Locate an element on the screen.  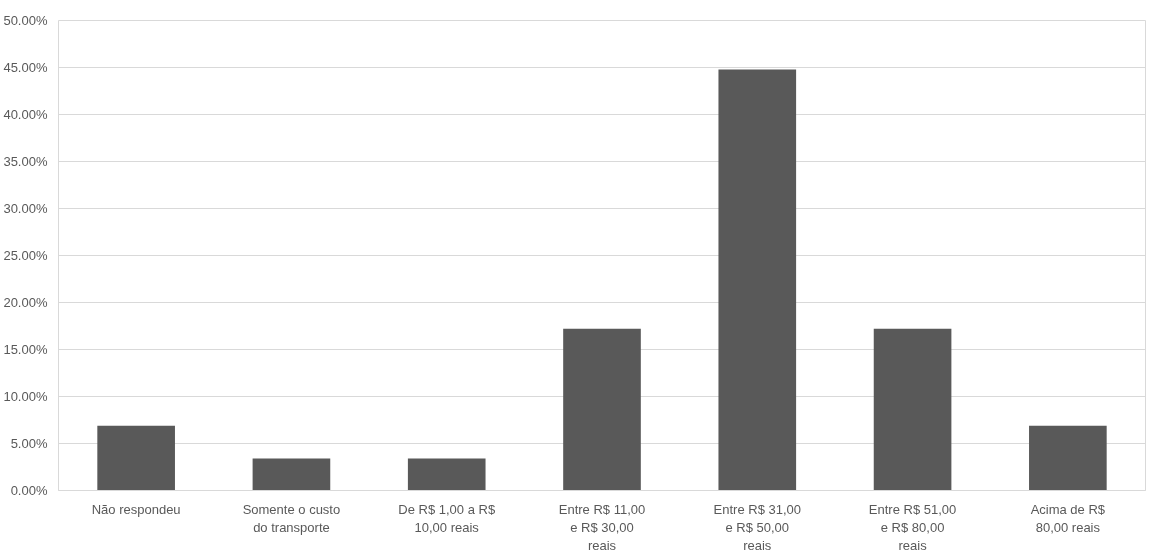
y-tick-label: 35.00% is located at coordinates (25, 161).